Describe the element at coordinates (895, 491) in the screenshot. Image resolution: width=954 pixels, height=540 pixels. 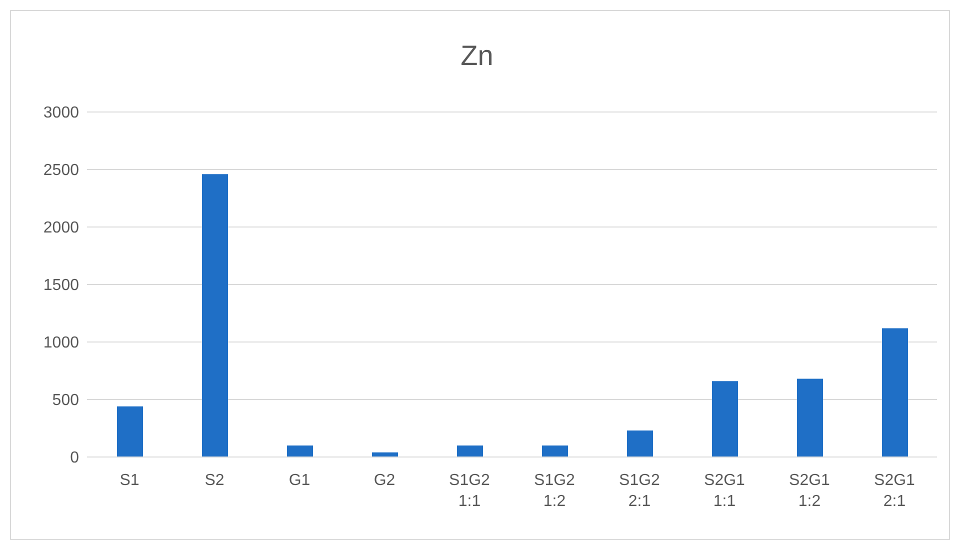
I see `x-tick-label: S2G1 2:1` at that location.